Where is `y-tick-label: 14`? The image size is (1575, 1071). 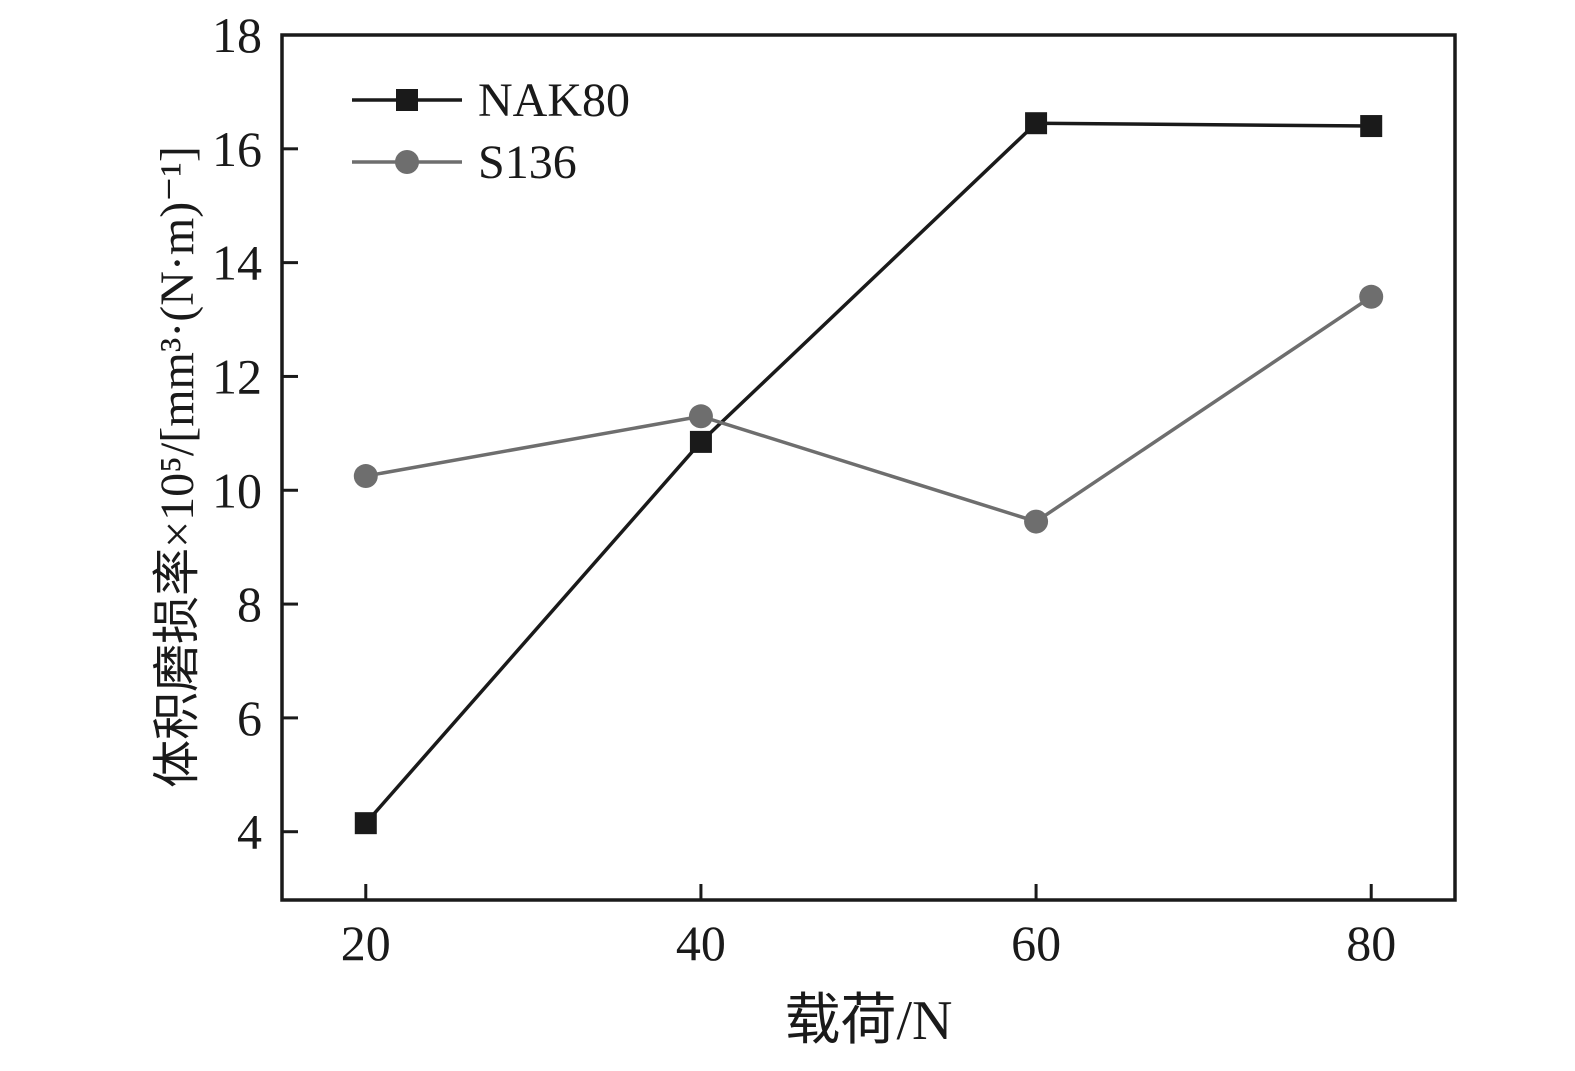
y-tick-label: 14 is located at coordinates (237, 263).